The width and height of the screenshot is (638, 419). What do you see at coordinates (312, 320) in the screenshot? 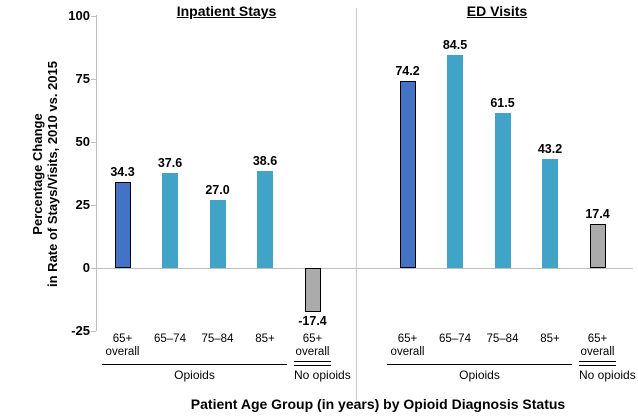
I see `bar-value-label: -17.4` at bounding box center [312, 320].